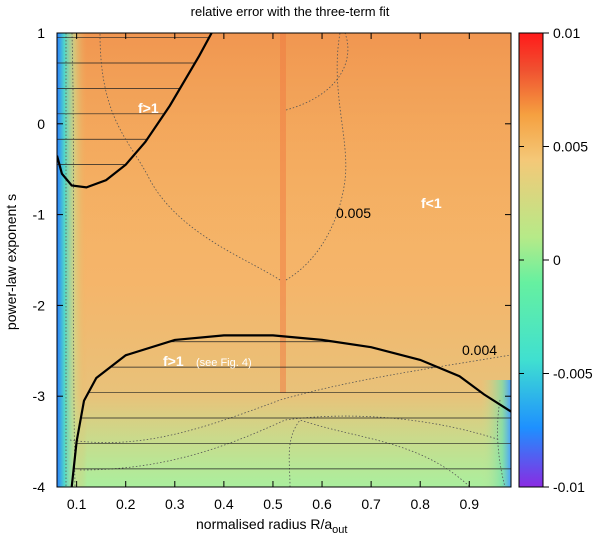  Describe the element at coordinates (126, 504) in the screenshot. I see `x-tick-label: 0.2` at that location.